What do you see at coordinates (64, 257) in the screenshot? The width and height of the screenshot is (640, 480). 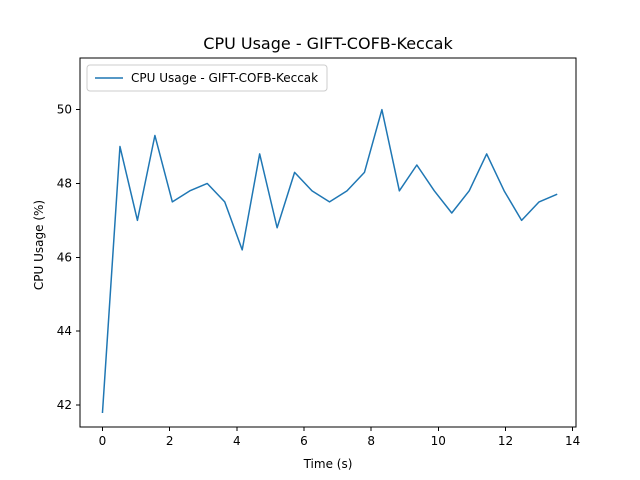 I see `y-tick-label: 46` at bounding box center [64, 257].